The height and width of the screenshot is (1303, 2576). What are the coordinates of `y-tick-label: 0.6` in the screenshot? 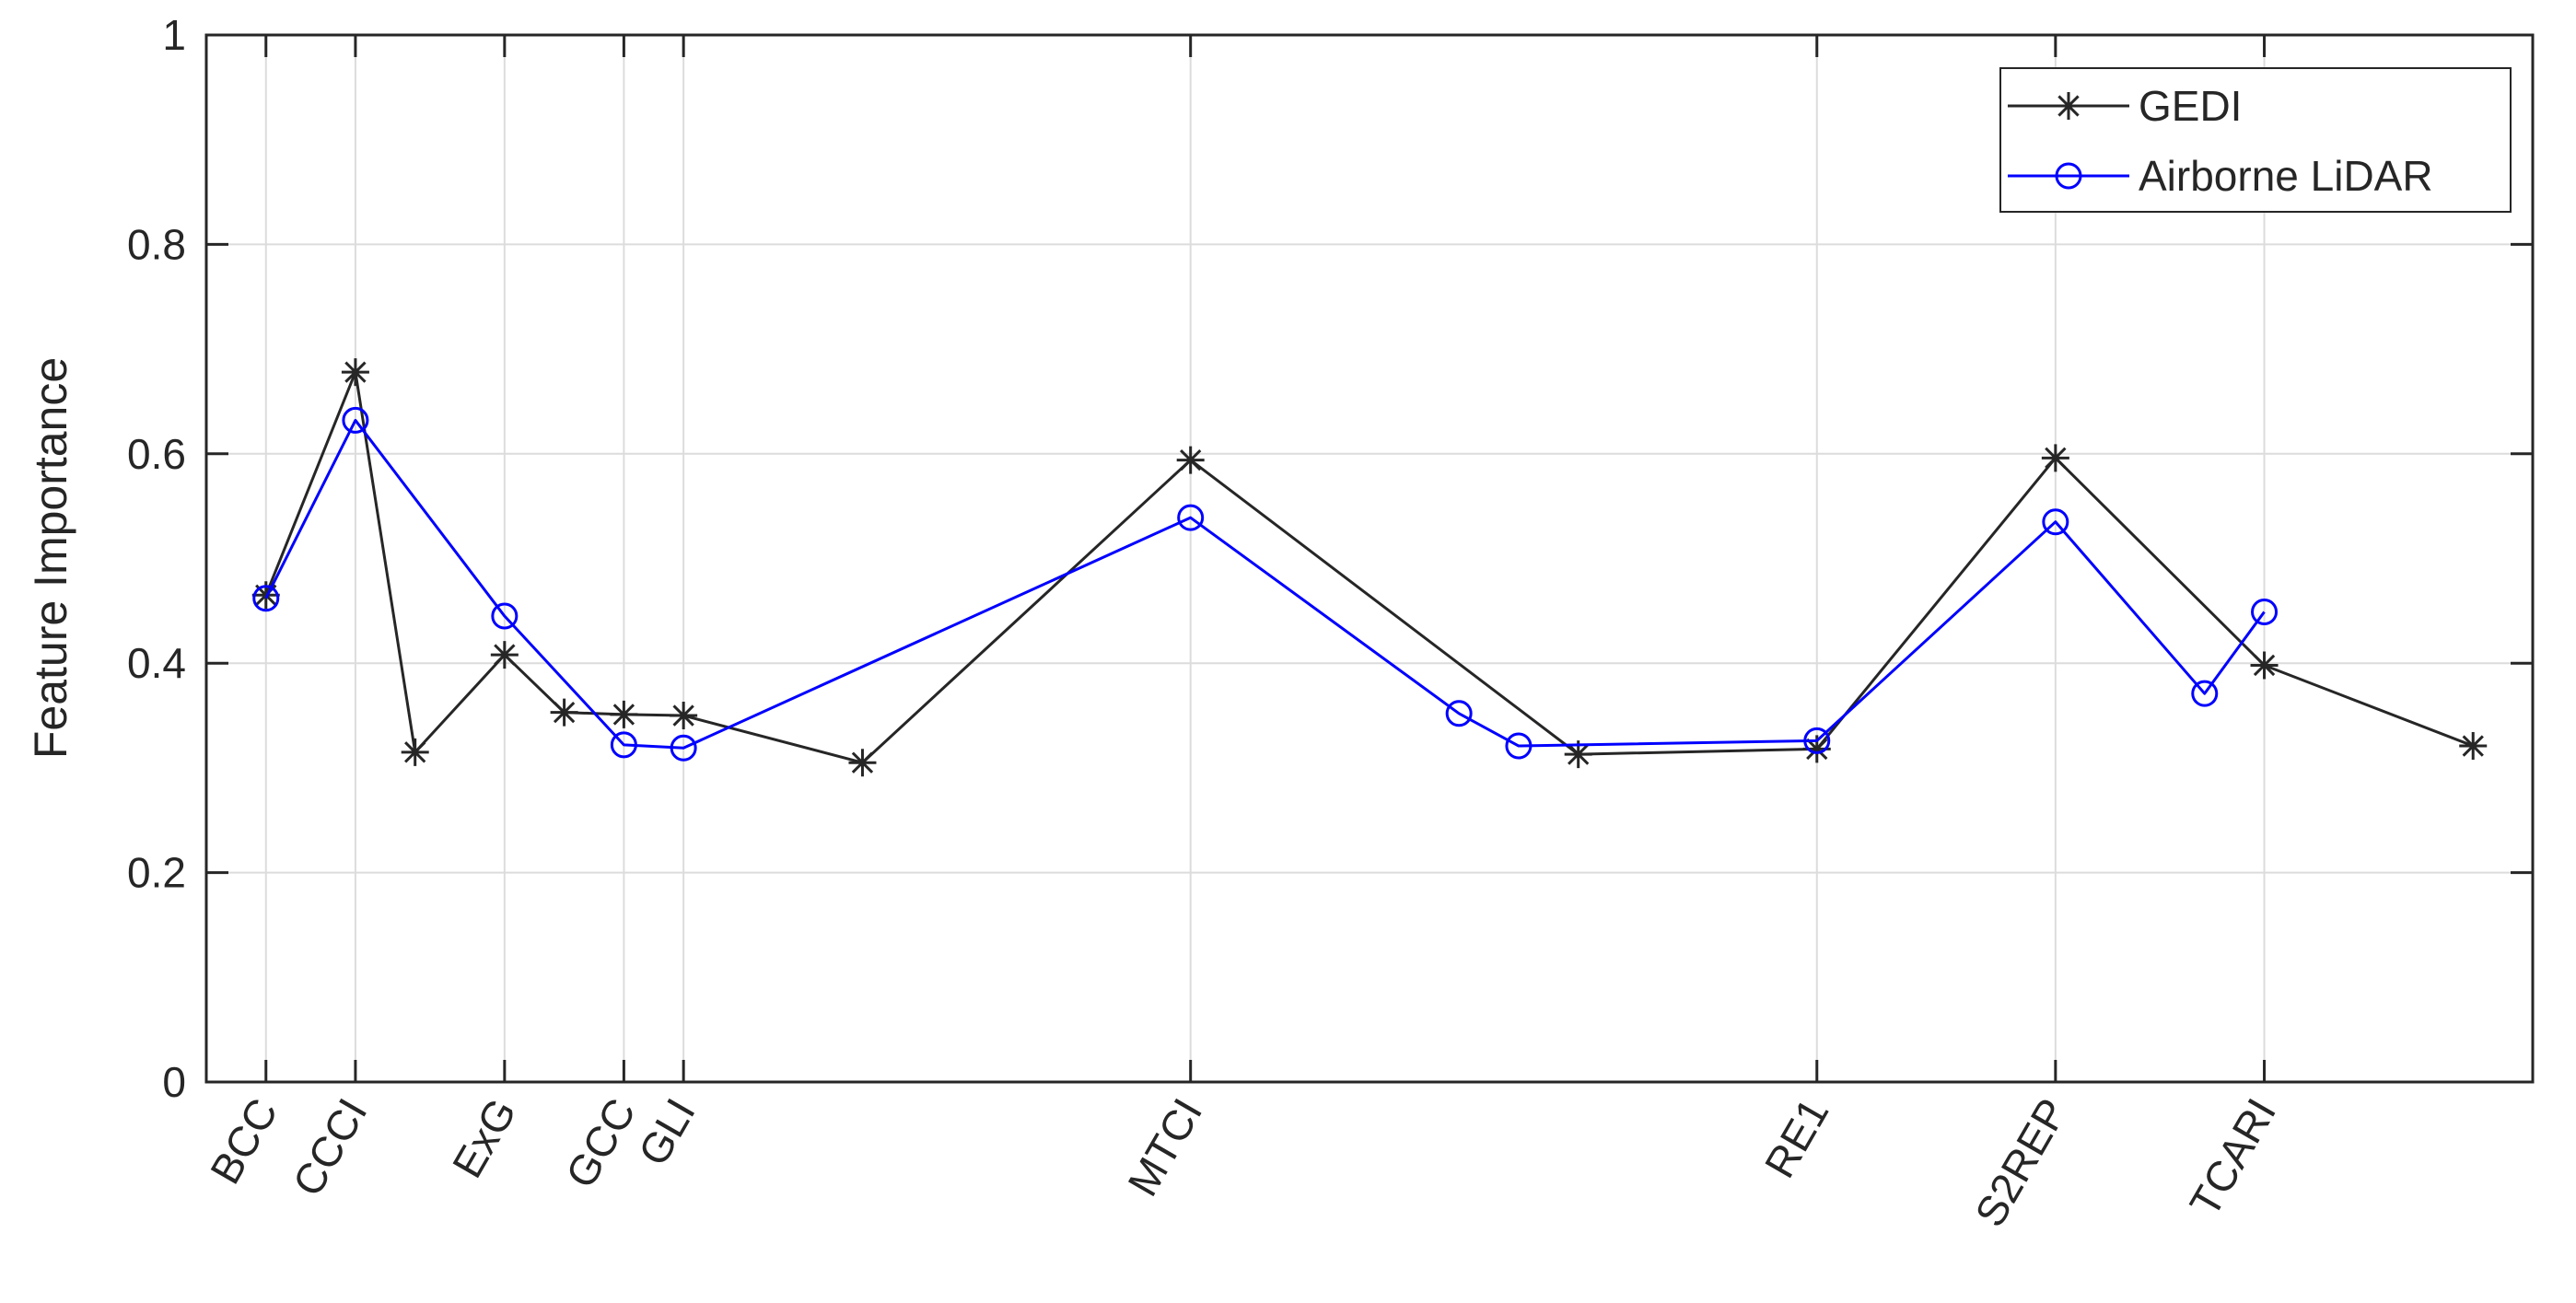 It's located at (156, 454).